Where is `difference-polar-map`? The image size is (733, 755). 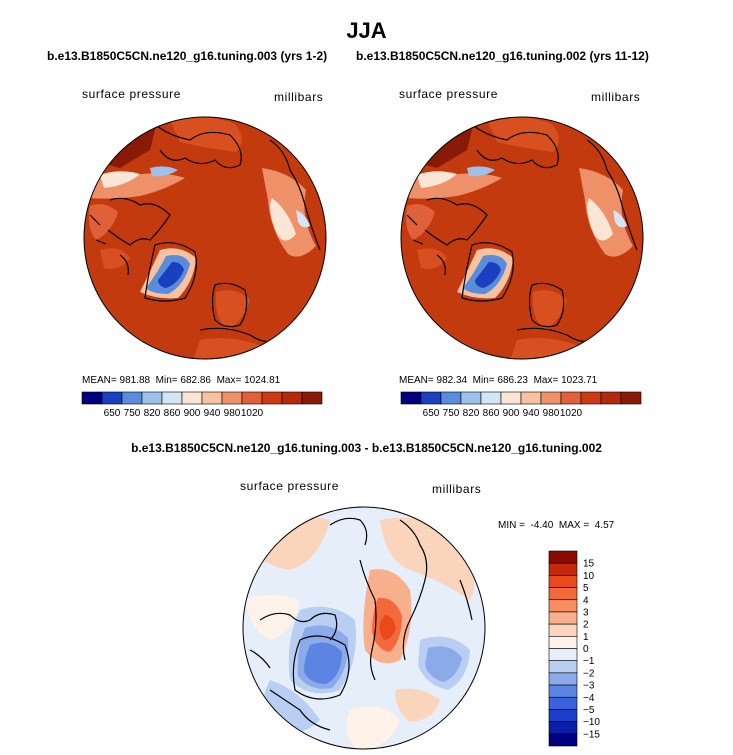 difference-polar-map is located at coordinates (364, 628).